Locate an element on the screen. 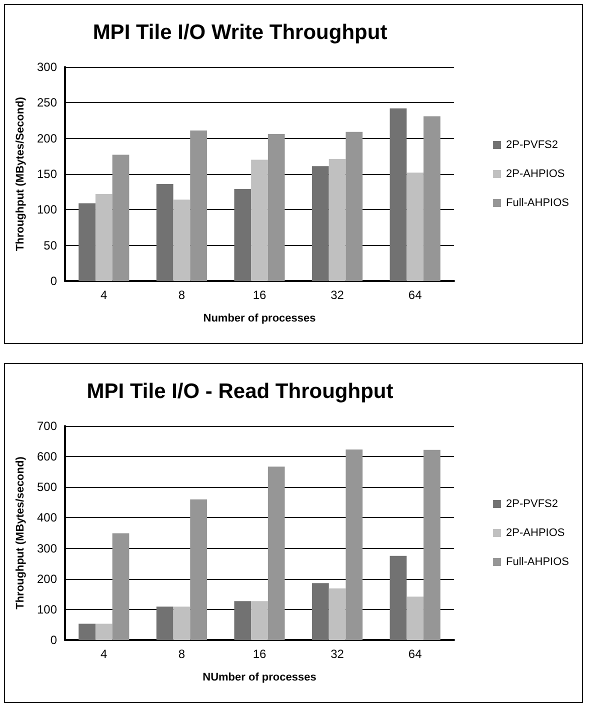 The height and width of the screenshot is (710, 589). y-tick-label: 600 is located at coordinates (47, 457).